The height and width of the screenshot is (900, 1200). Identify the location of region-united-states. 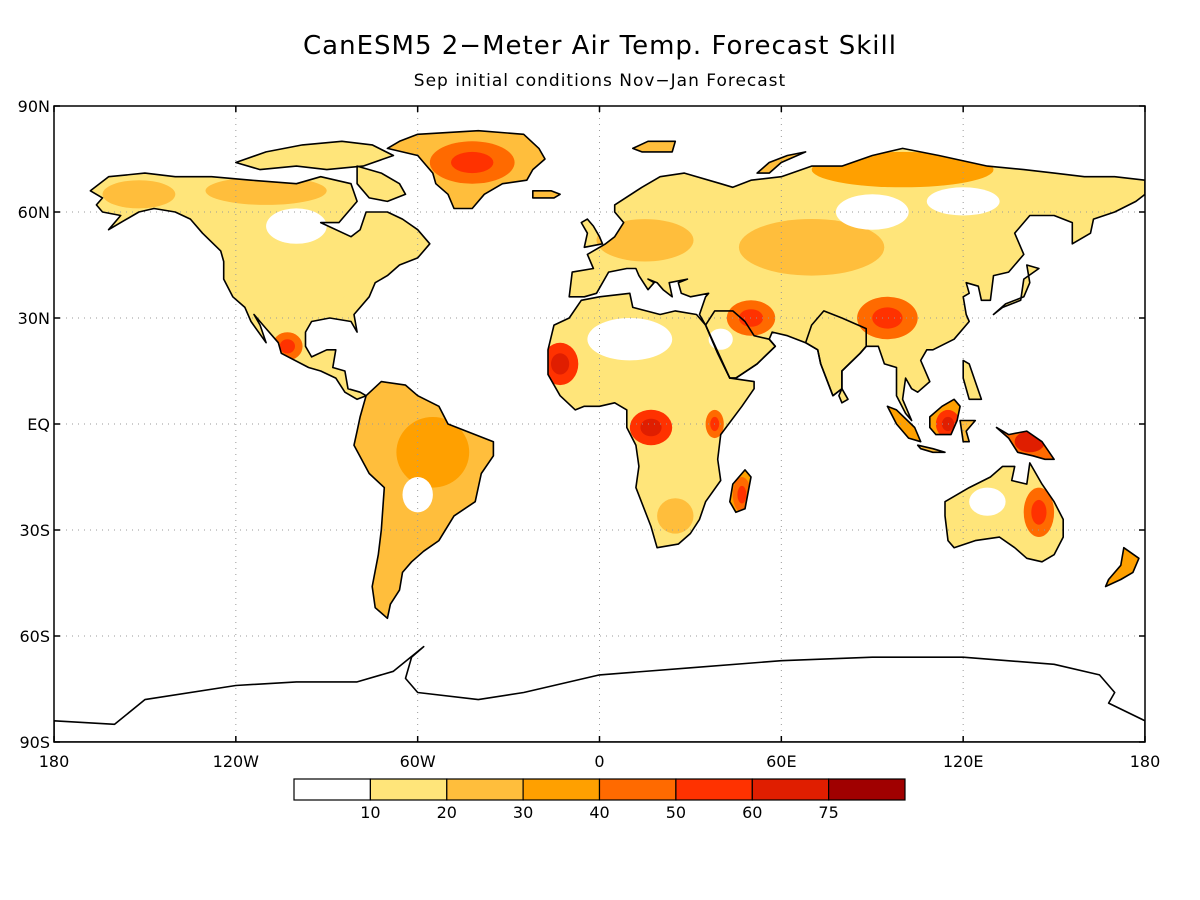
(302, 282).